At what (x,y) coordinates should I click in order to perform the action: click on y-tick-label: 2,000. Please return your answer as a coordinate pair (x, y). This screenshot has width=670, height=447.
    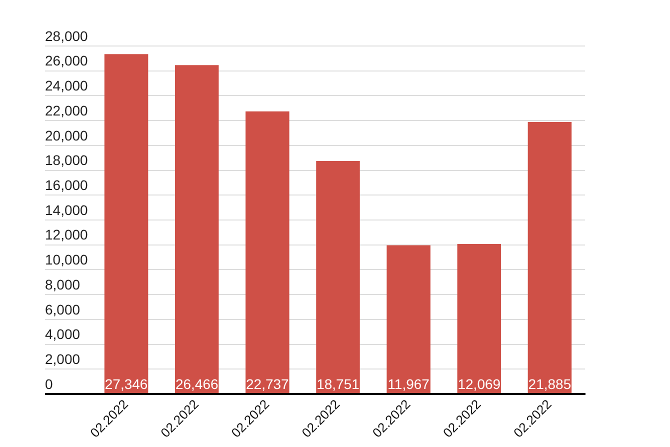
    Looking at the image, I should click on (62, 359).